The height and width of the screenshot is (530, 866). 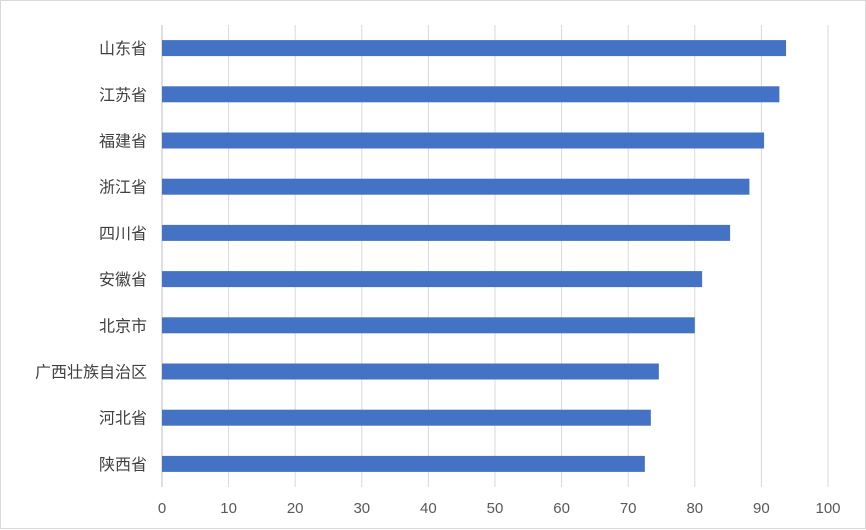 I want to click on x-tick-label-20: 20, so click(x=295, y=508).